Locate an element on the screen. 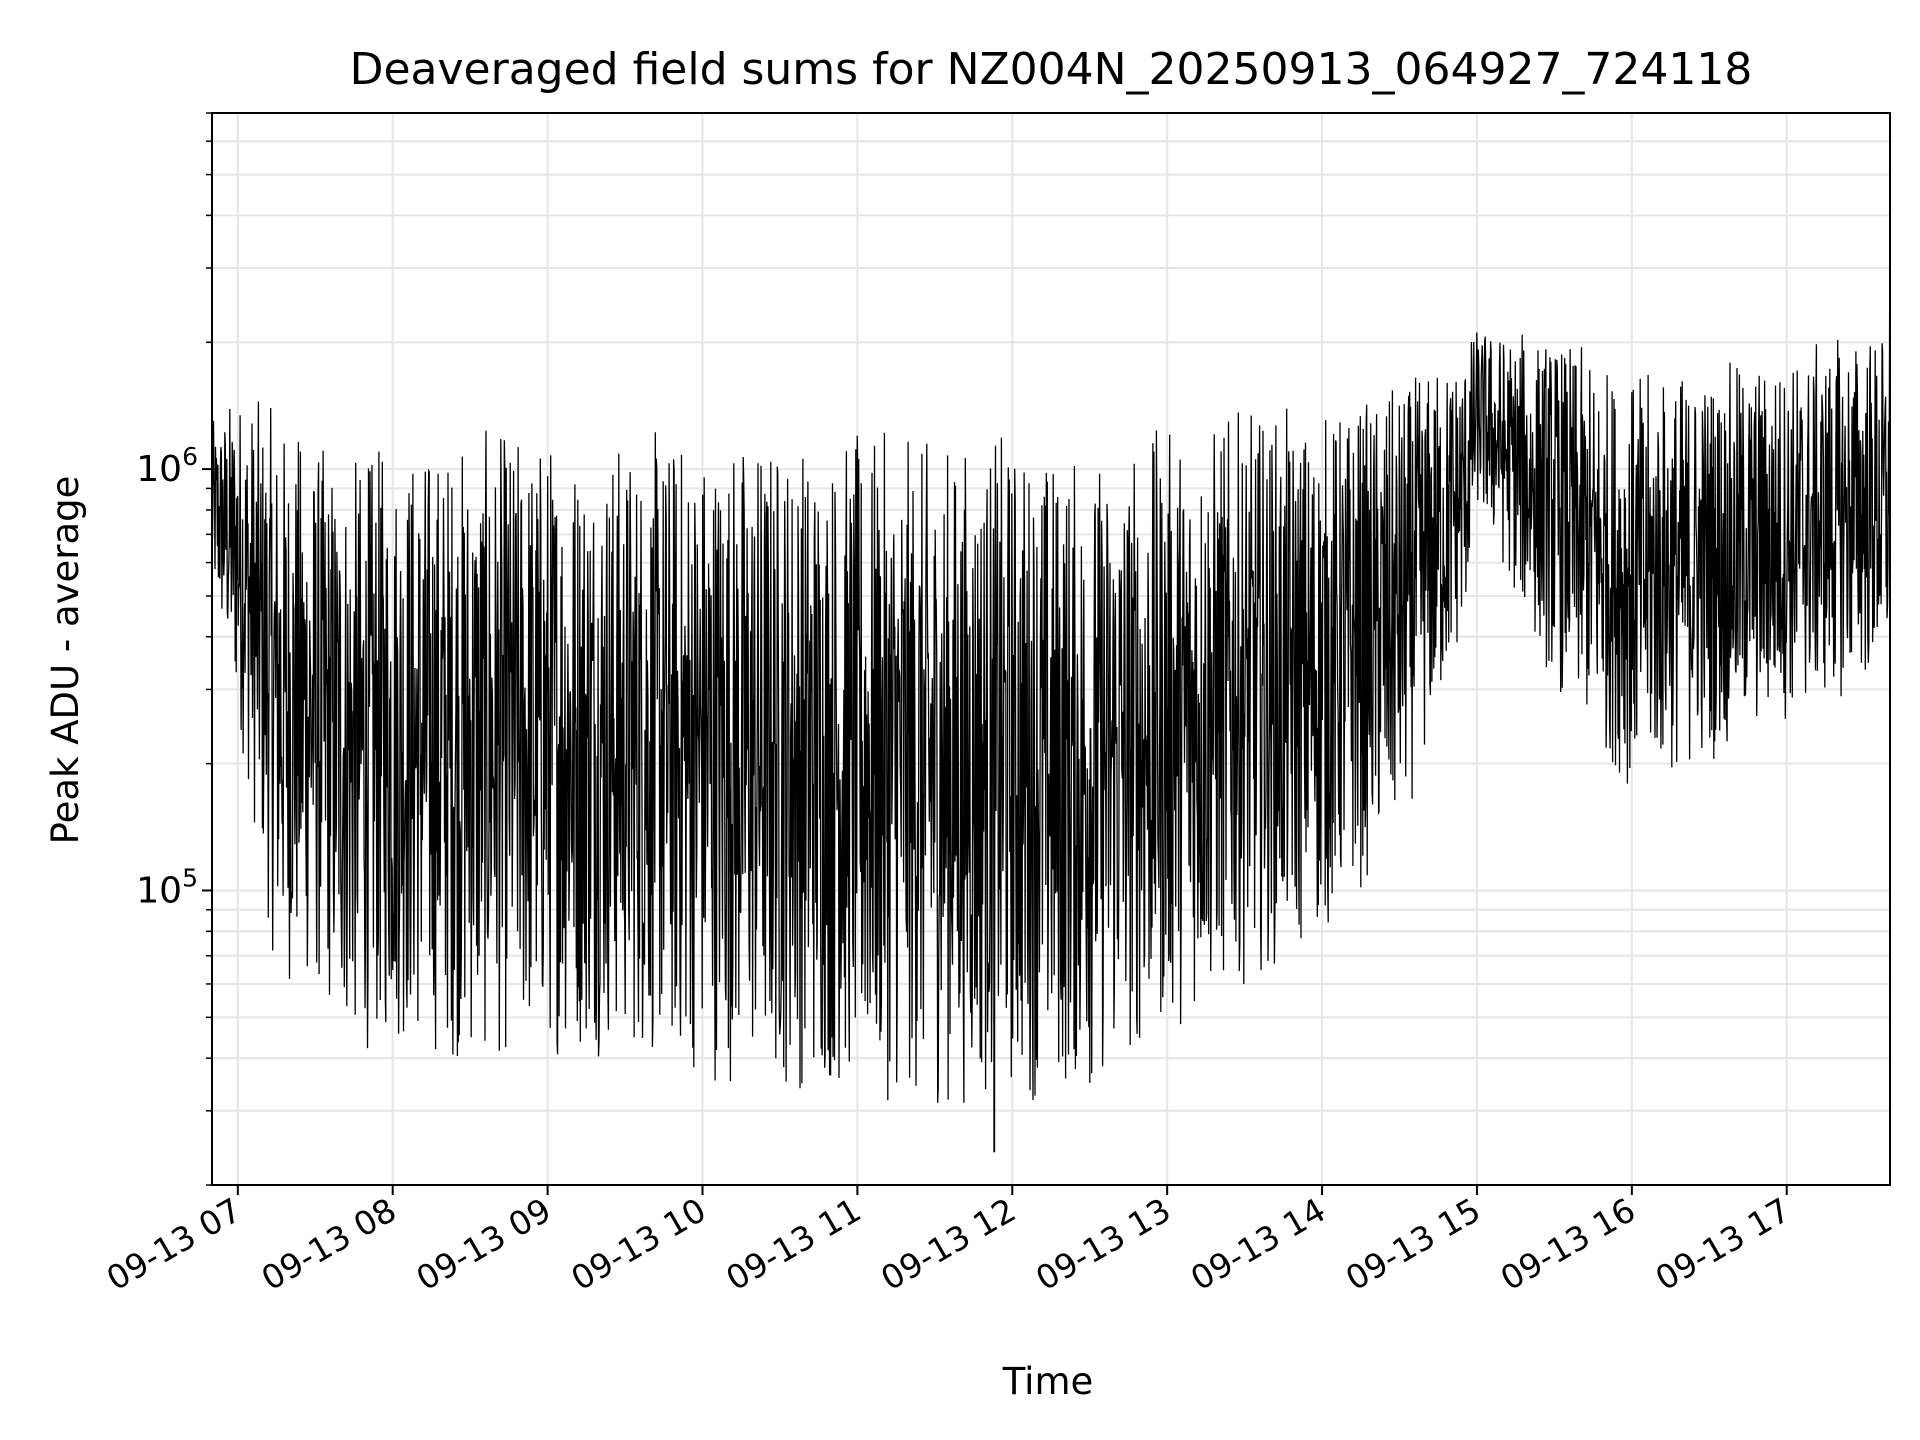 The image size is (1920, 1440). y-tick-label: 10⁶ is located at coordinates (167, 466).